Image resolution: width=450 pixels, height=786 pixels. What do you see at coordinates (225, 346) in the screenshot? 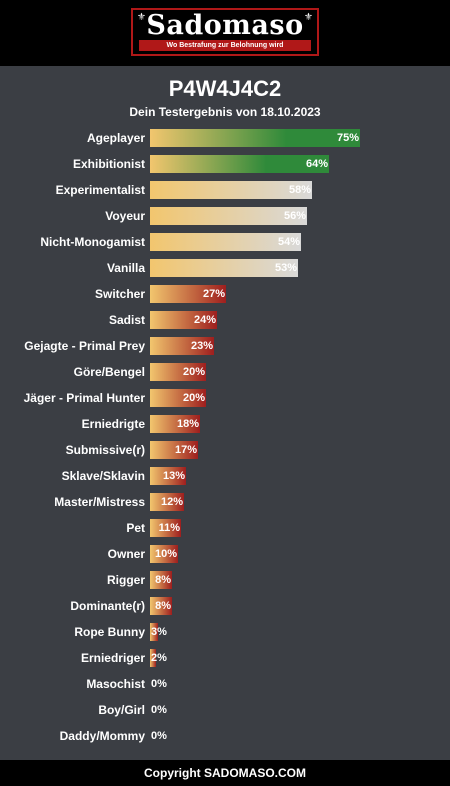
I see `result-row: Gejagte - Primal Prey 23%` at bounding box center [225, 346].